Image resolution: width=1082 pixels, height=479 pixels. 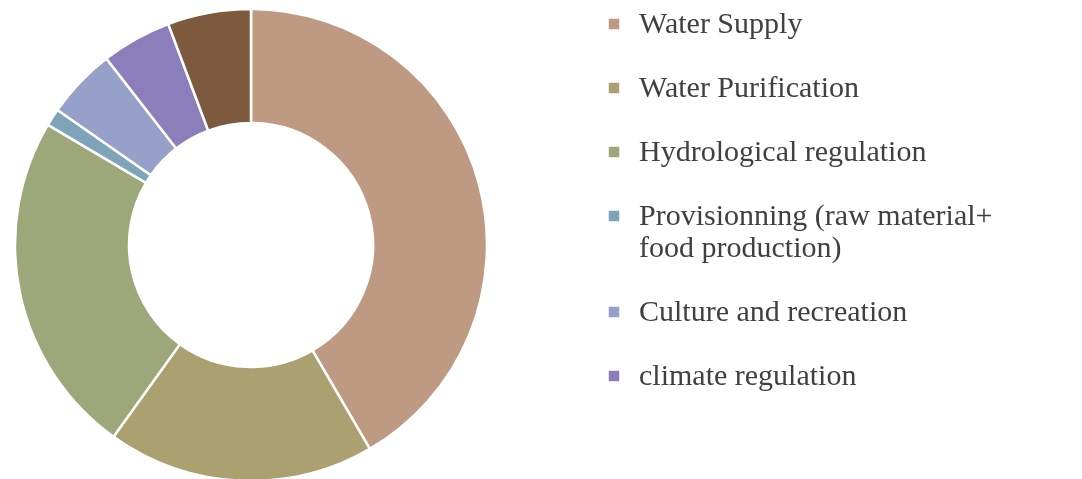 I want to click on legend-label: Hydrological regulation, so click(x=783, y=150).